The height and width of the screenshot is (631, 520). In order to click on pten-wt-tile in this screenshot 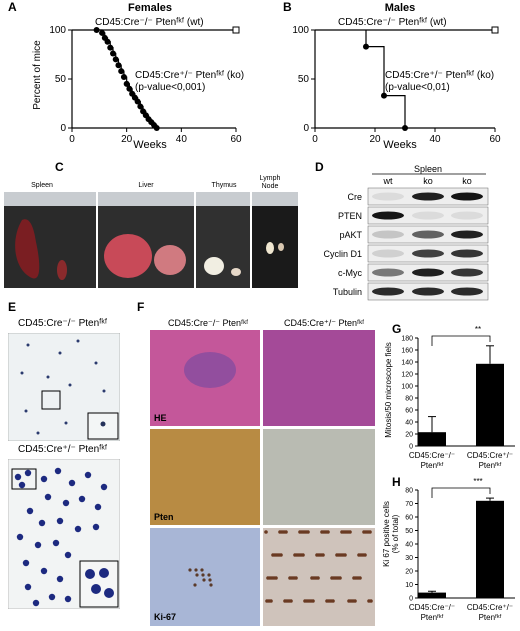, I will do `click(205, 477)`.